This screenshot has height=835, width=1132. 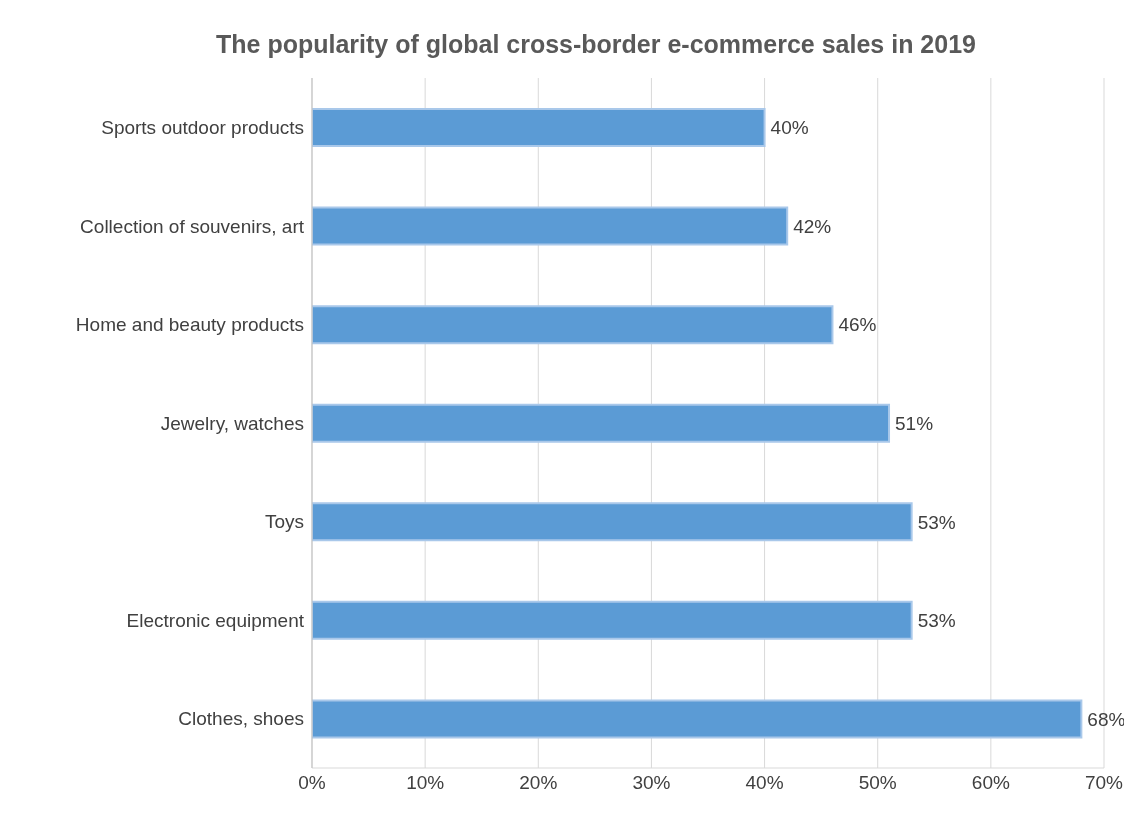 I want to click on x-tick-label: 60%, so click(x=990, y=783).